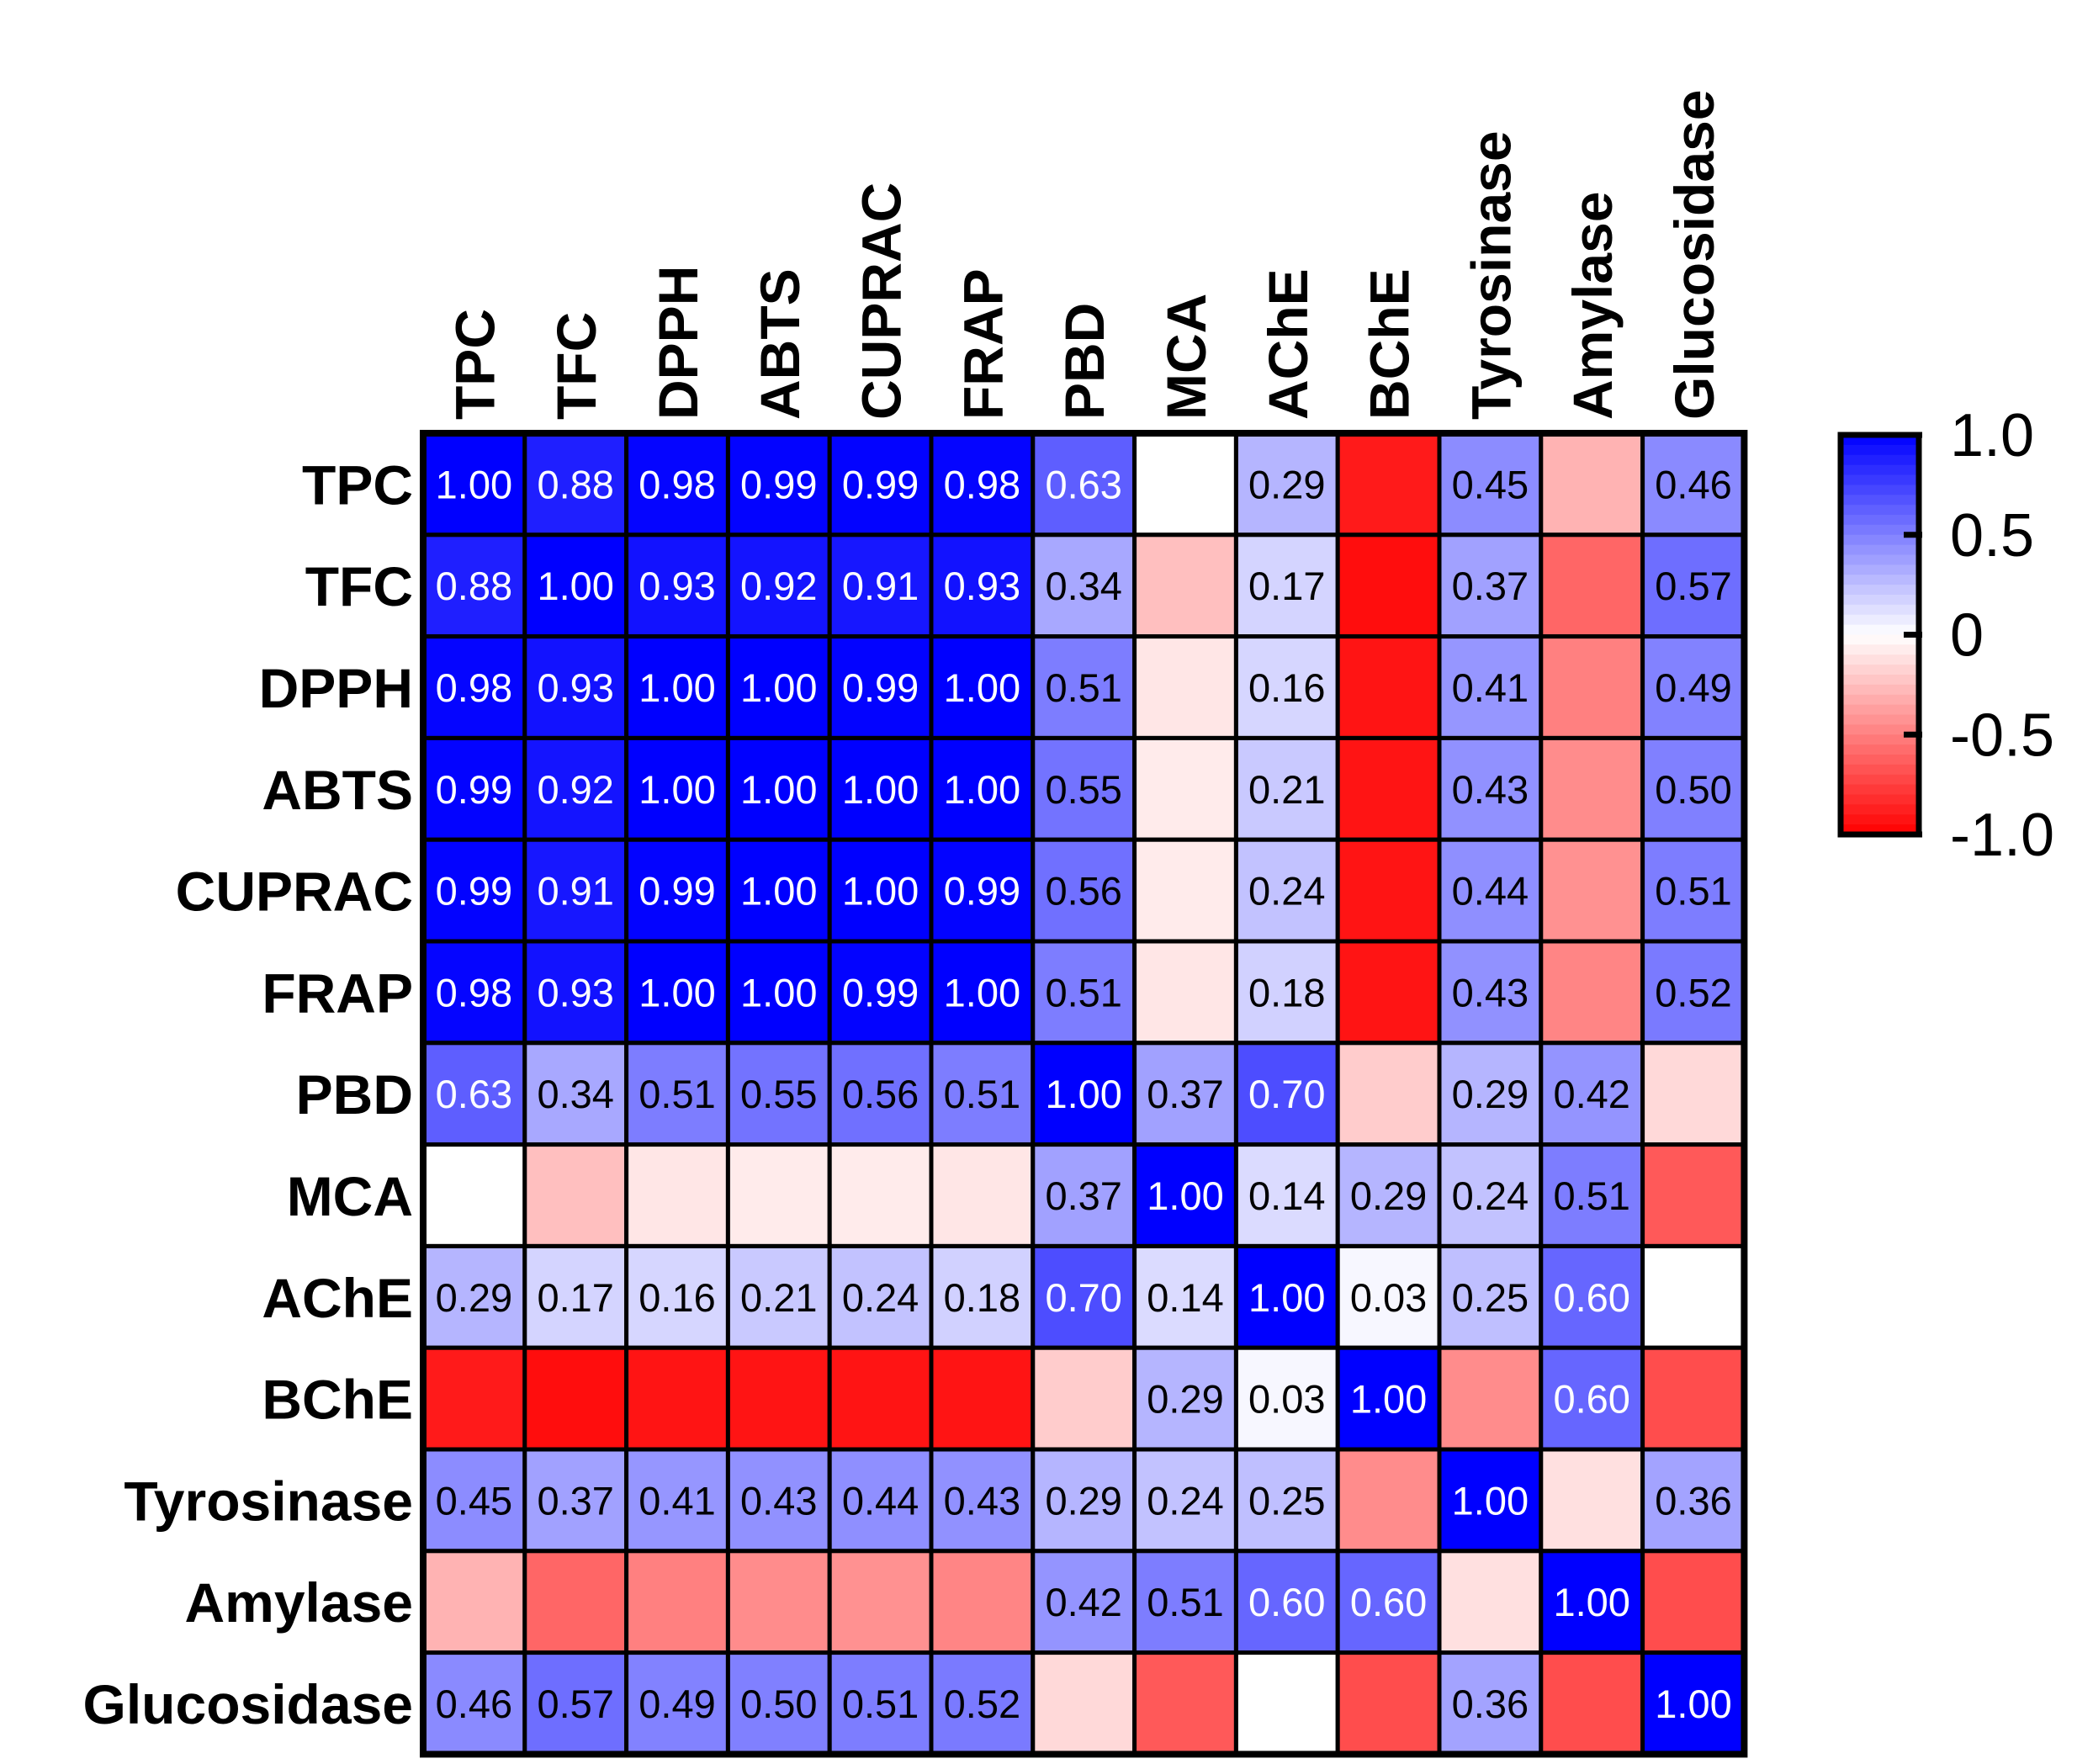  What do you see at coordinates (1591, 1094) in the screenshot?
I see `cell-value-label: 0.42` at bounding box center [1591, 1094].